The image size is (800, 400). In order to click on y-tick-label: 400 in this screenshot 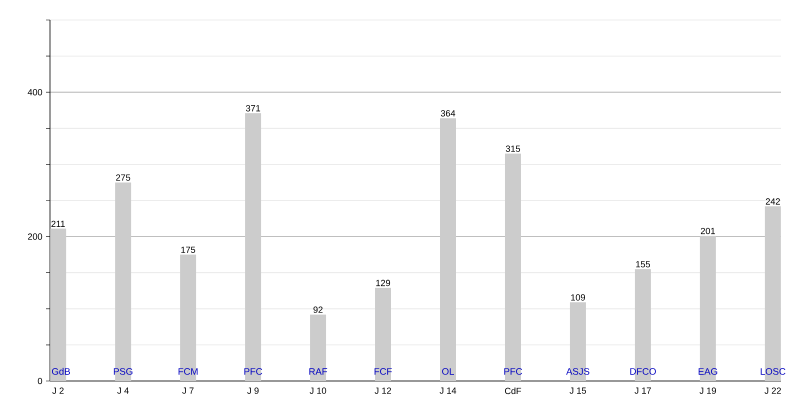, I will do `click(35, 92)`.